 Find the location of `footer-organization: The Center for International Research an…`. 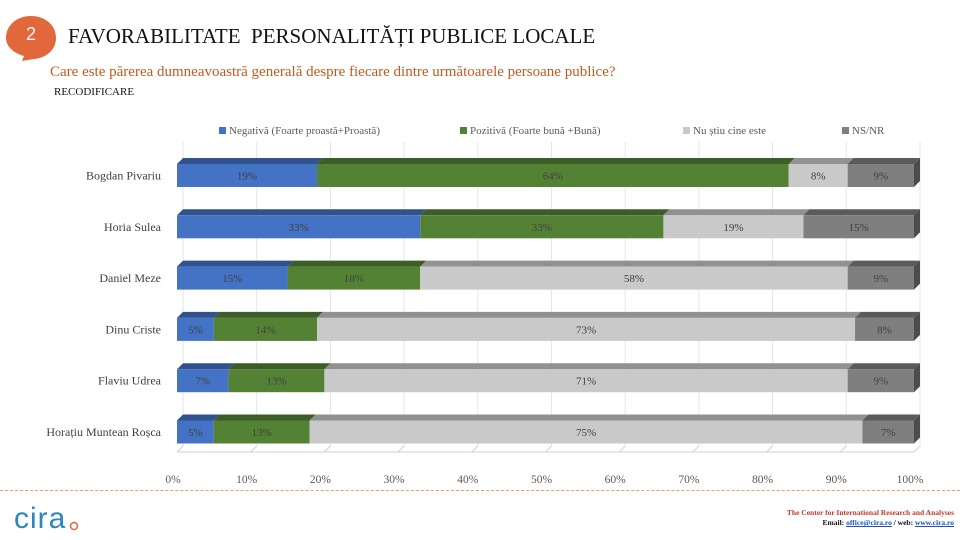

footer-organization: The Center for International Research an… is located at coordinates (870, 512).